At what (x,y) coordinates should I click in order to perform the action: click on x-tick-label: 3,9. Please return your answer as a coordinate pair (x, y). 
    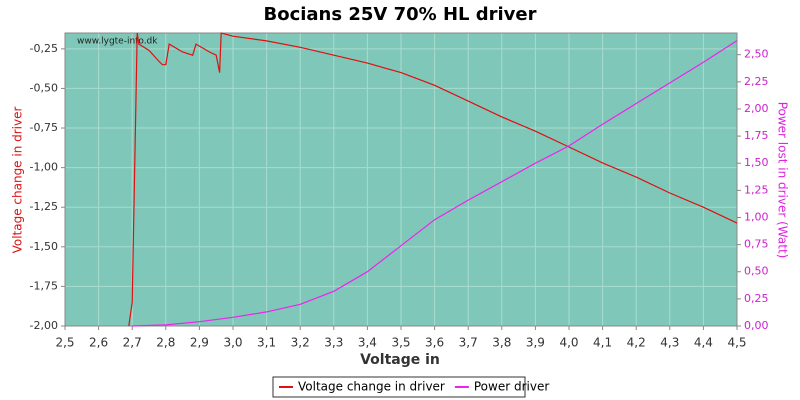
    Looking at the image, I should click on (535, 343).